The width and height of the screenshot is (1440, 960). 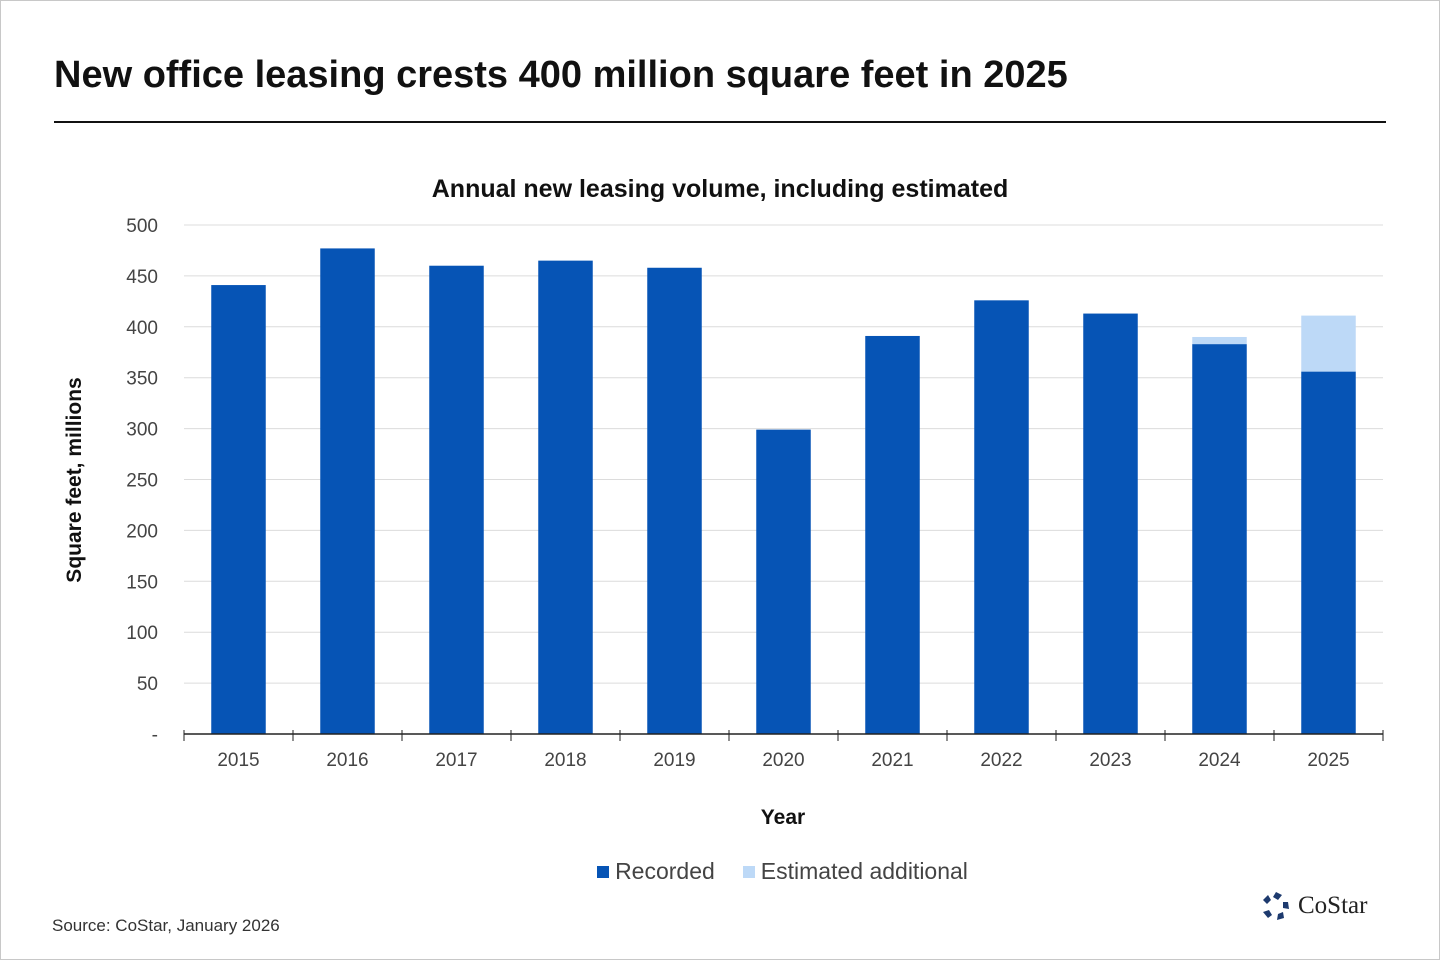 I want to click on legend-label: Recorded, so click(x=665, y=871).